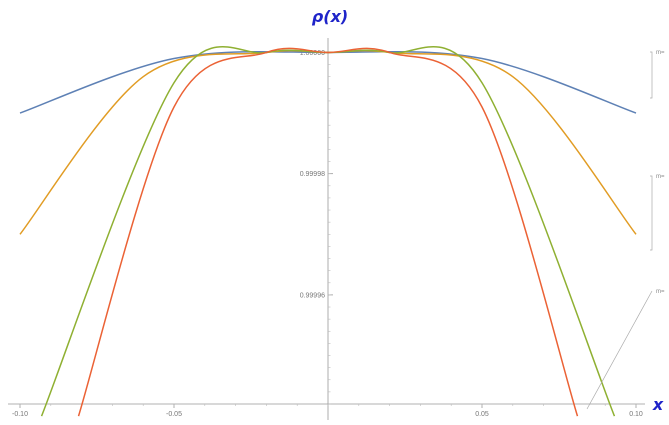 The width and height of the screenshot is (669, 425). Describe the element at coordinates (658, 404) in the screenshot. I see `x-axis-title: x` at that location.